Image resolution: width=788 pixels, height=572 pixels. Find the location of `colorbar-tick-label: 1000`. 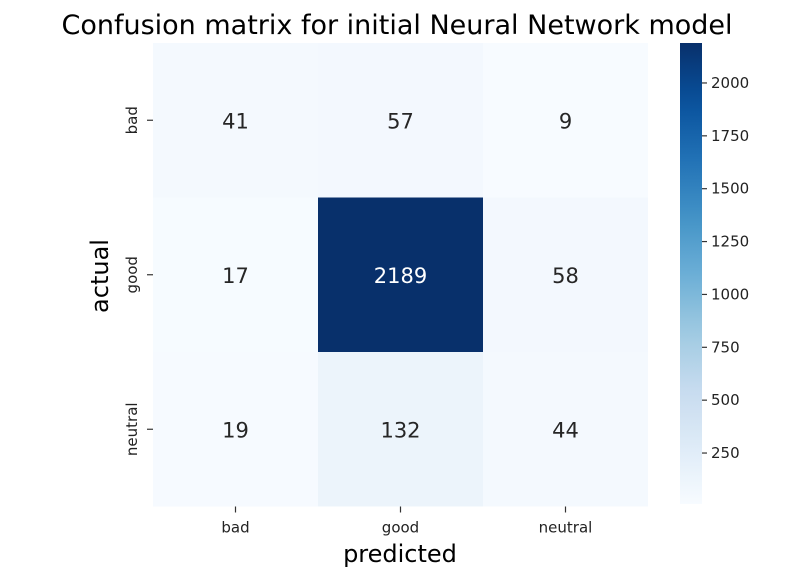

colorbar-tick-label: 1000 is located at coordinates (730, 294).